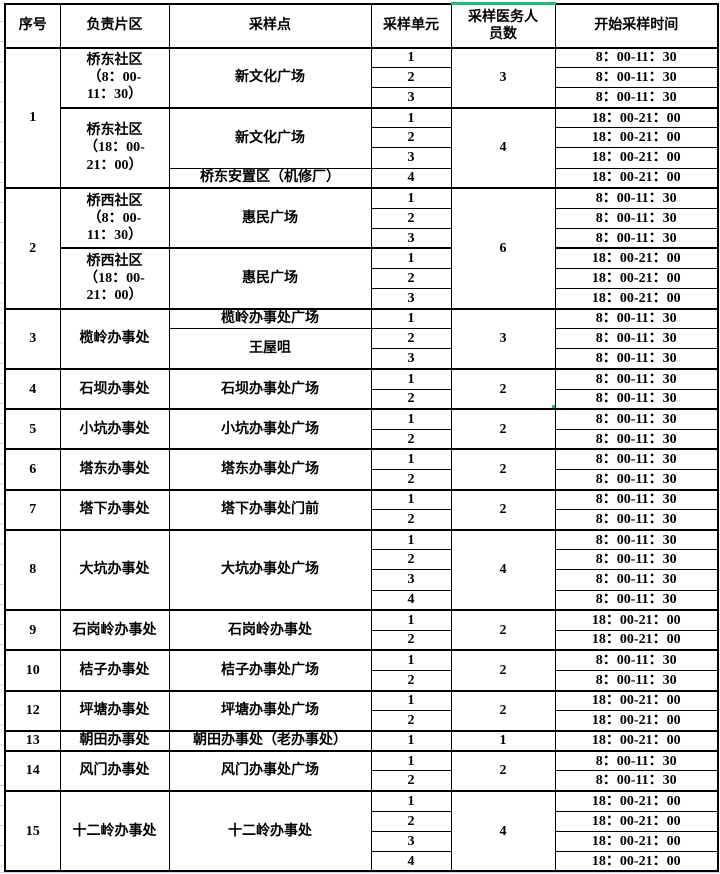 The width and height of the screenshot is (720, 874). What do you see at coordinates (270, 429) in the screenshot?
I see `sampling-point-cell: 小坑办事处广场` at bounding box center [270, 429].